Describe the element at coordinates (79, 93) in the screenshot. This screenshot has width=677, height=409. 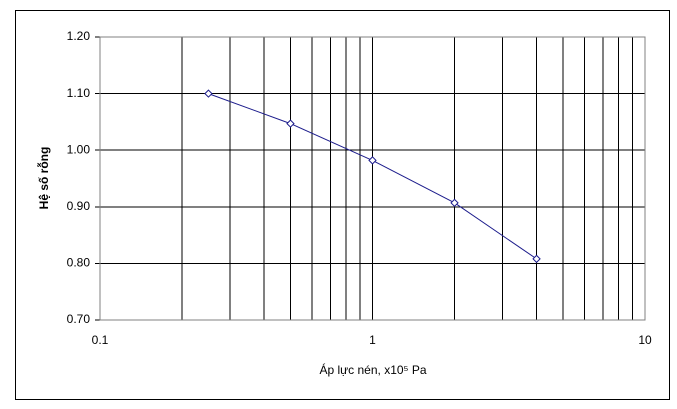
I see `y-tick-label: 1.10` at that location.